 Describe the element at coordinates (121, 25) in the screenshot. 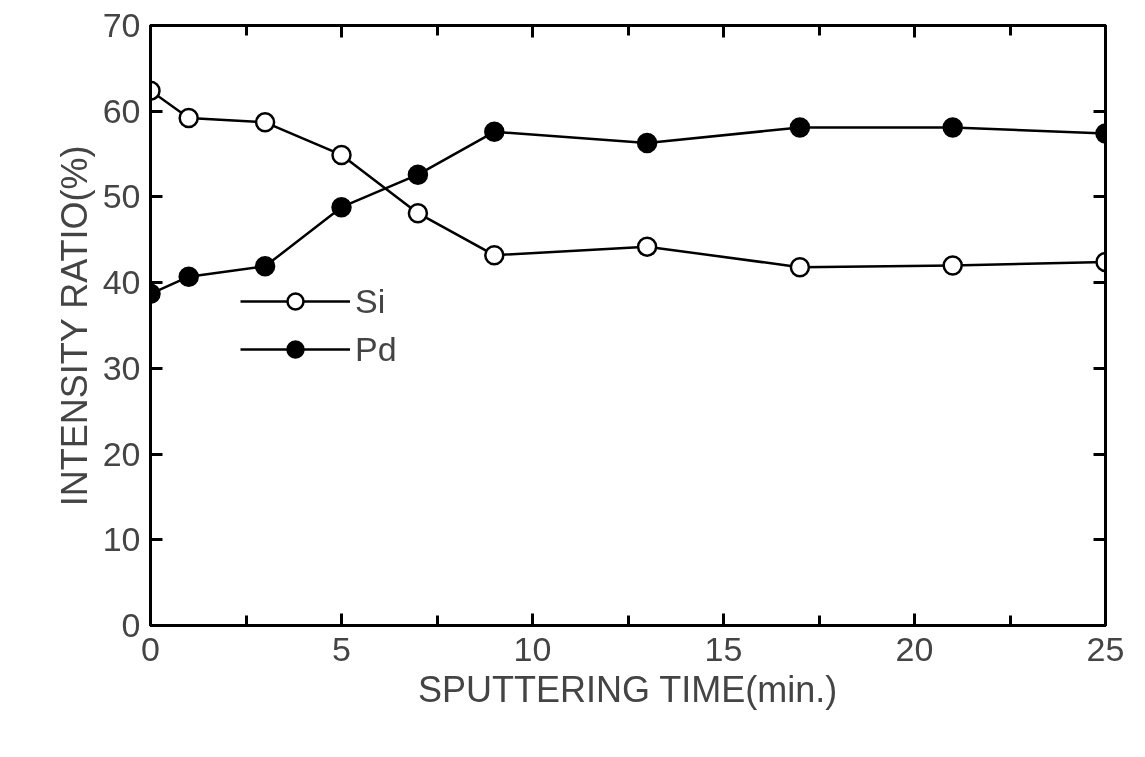

I see `y-tick-label: 70` at that location.